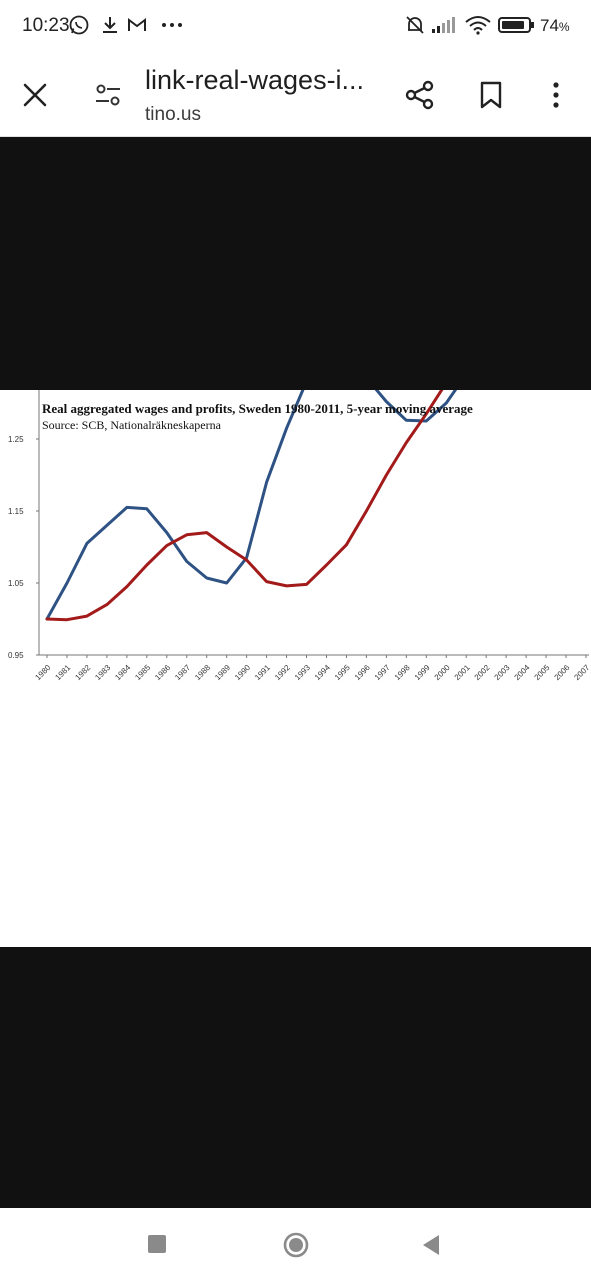 This screenshot has width=591, height=1280. Describe the element at coordinates (16, 511) in the screenshot. I see `y-tick-label: 1.15` at that location.